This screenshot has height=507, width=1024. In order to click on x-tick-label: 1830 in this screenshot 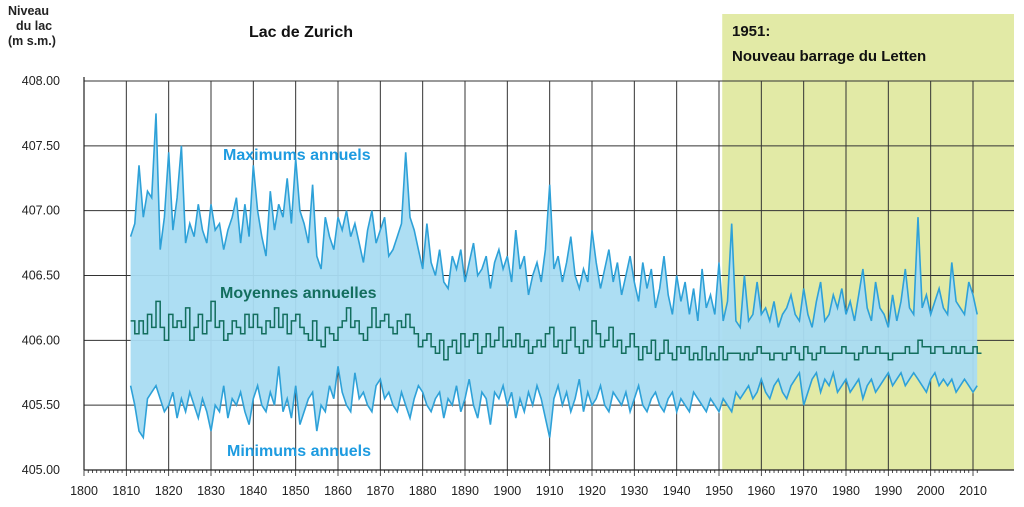, I will do `click(211, 491)`.